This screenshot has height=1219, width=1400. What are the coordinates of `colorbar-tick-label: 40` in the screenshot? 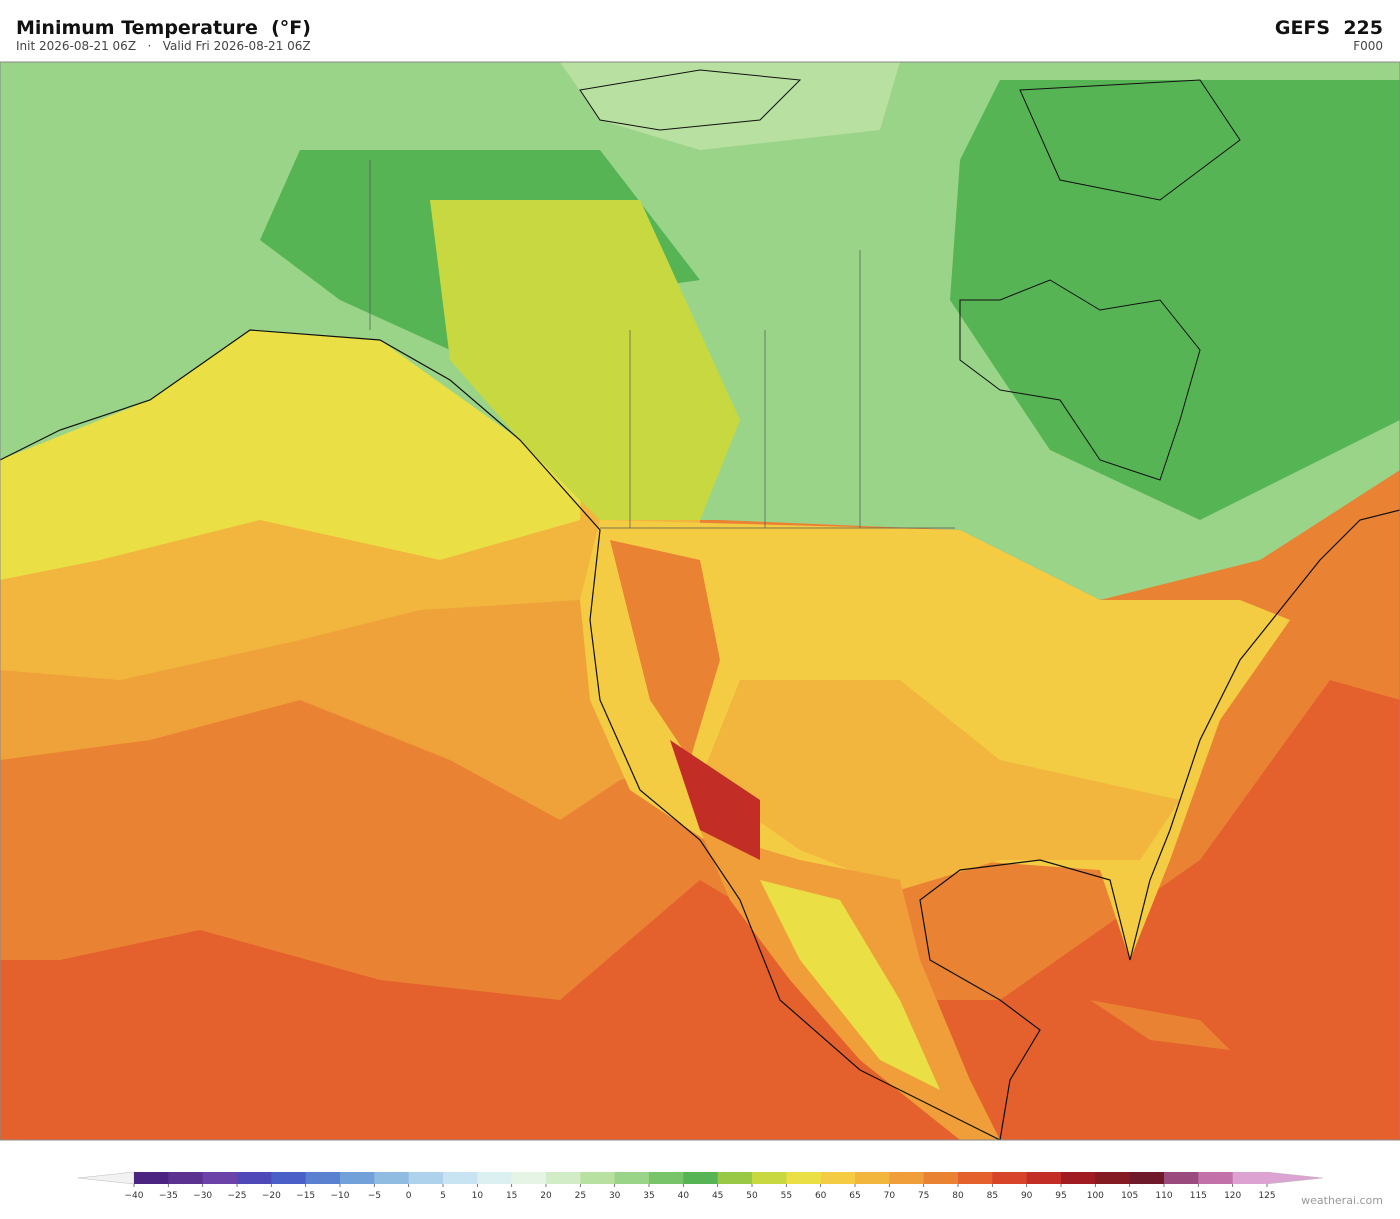 It's located at (684, 1196).